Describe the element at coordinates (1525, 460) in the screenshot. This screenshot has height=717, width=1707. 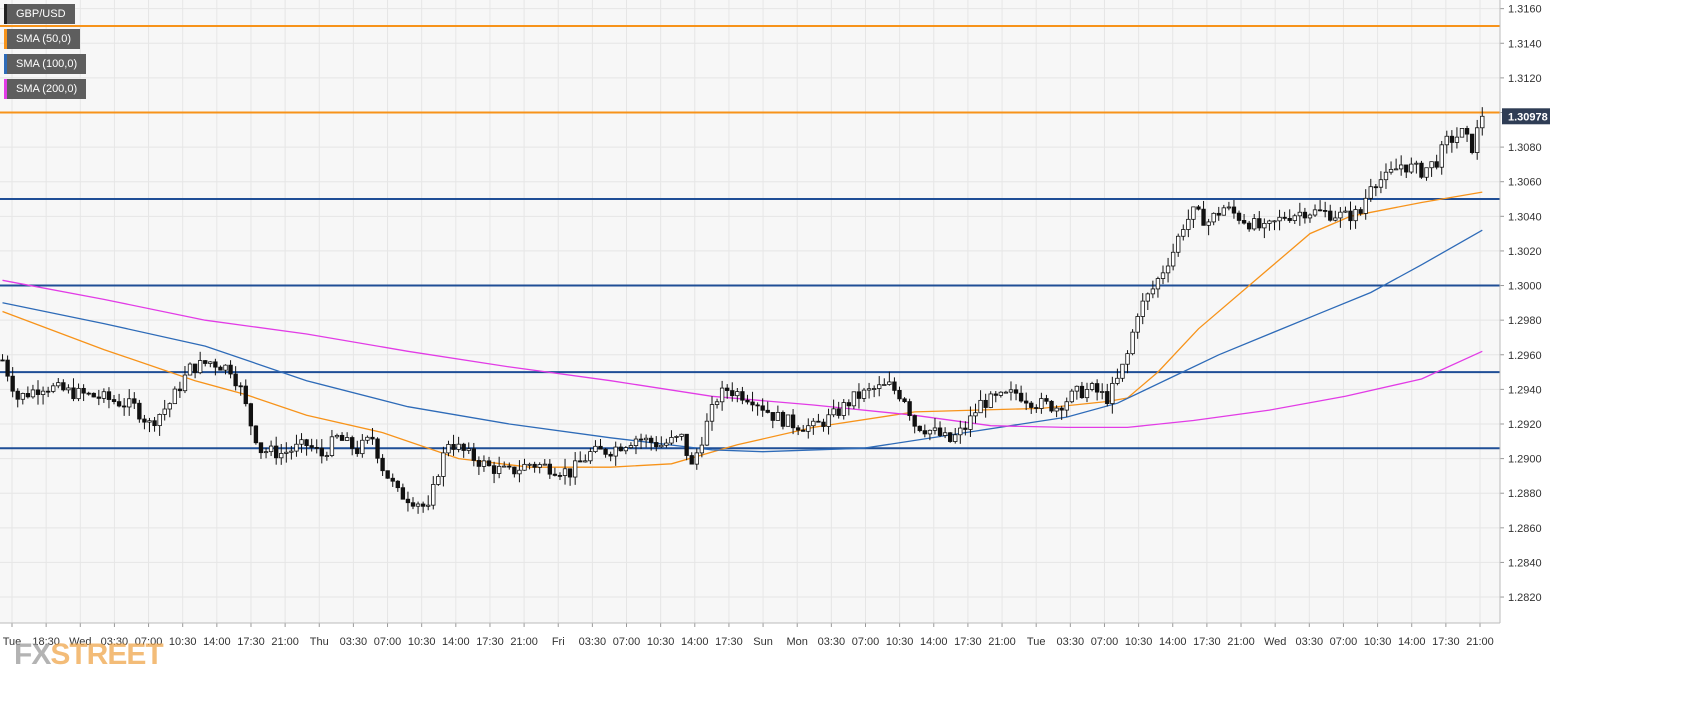
I see `y-tick-label: 1.2900` at that location.